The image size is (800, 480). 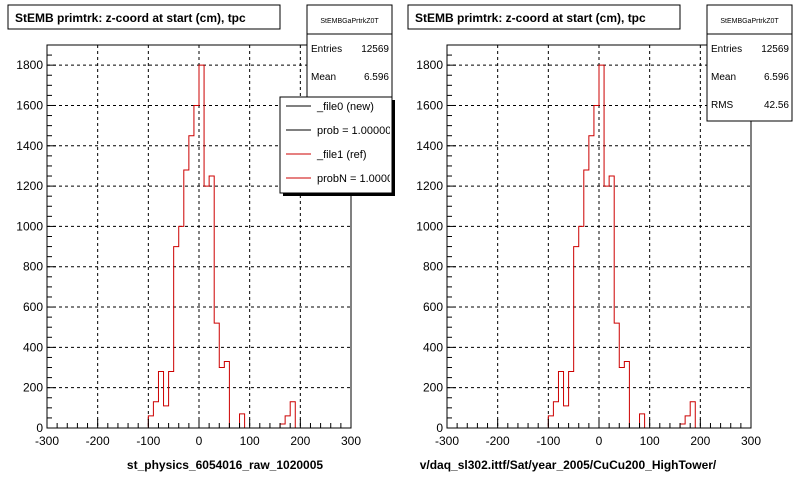 What do you see at coordinates (749, 63) in the screenshot?
I see `stats-box` at bounding box center [749, 63].